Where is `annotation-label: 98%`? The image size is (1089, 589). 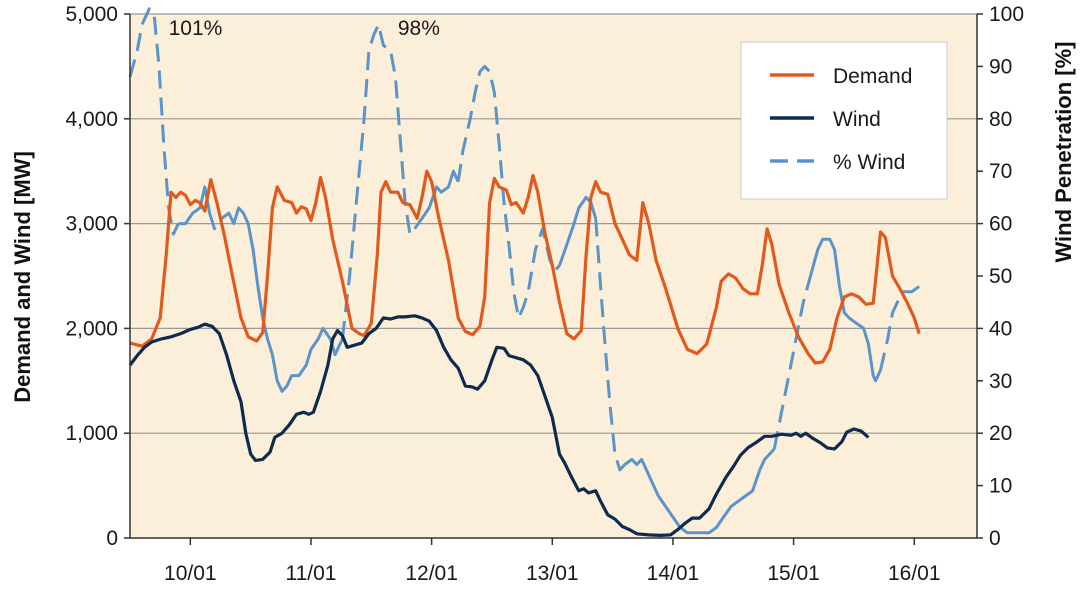
annotation-label: 98% is located at coordinates (419, 28).